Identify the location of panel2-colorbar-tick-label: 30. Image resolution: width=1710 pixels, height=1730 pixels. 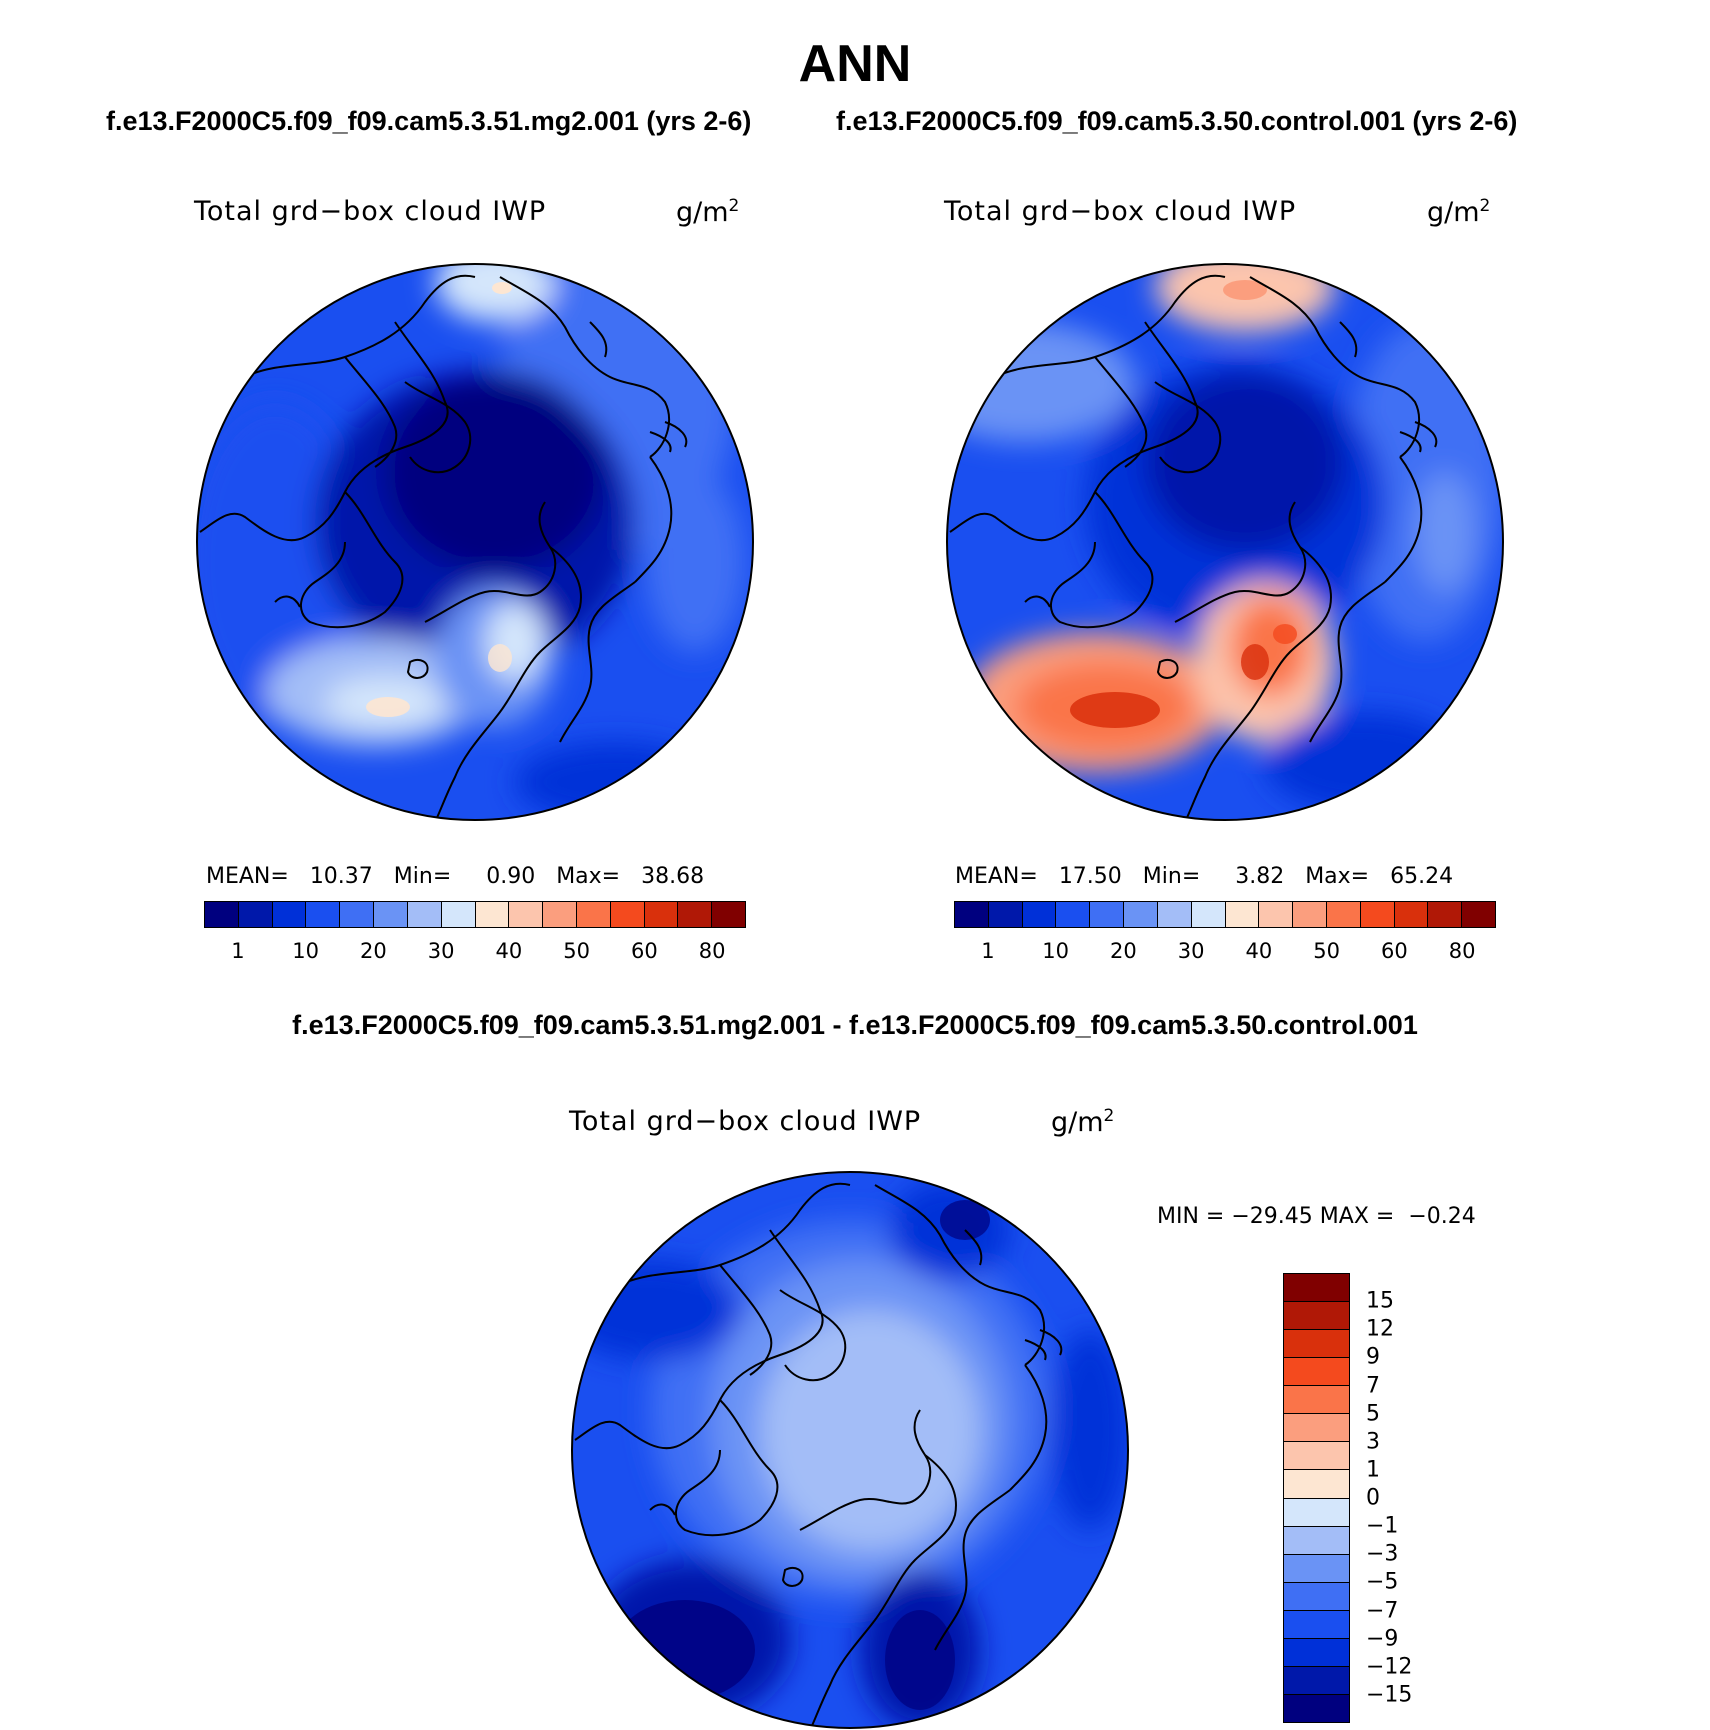
(1191, 951).